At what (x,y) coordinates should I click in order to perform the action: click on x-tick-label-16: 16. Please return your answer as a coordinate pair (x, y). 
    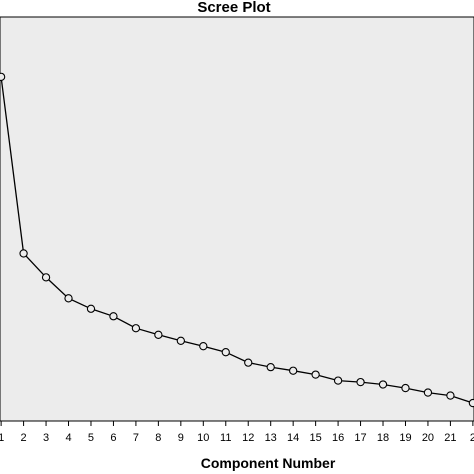
    Looking at the image, I should click on (338, 438).